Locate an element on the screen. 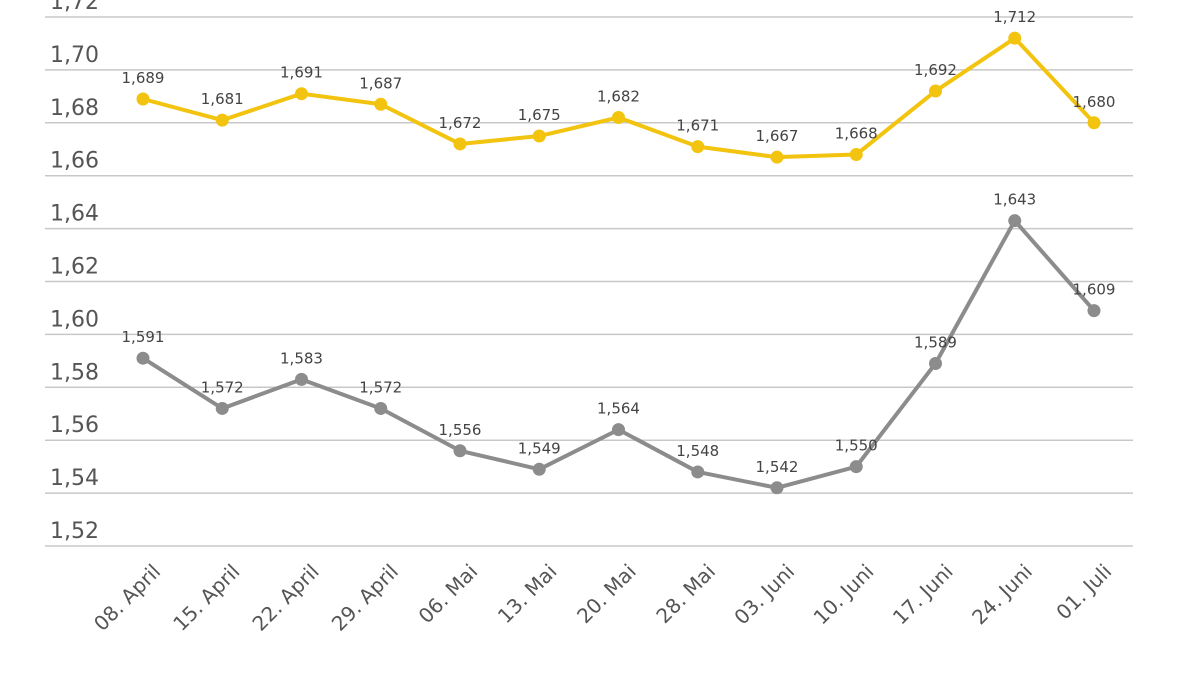  x-tick-label: 10. Juni is located at coordinates (844, 594).